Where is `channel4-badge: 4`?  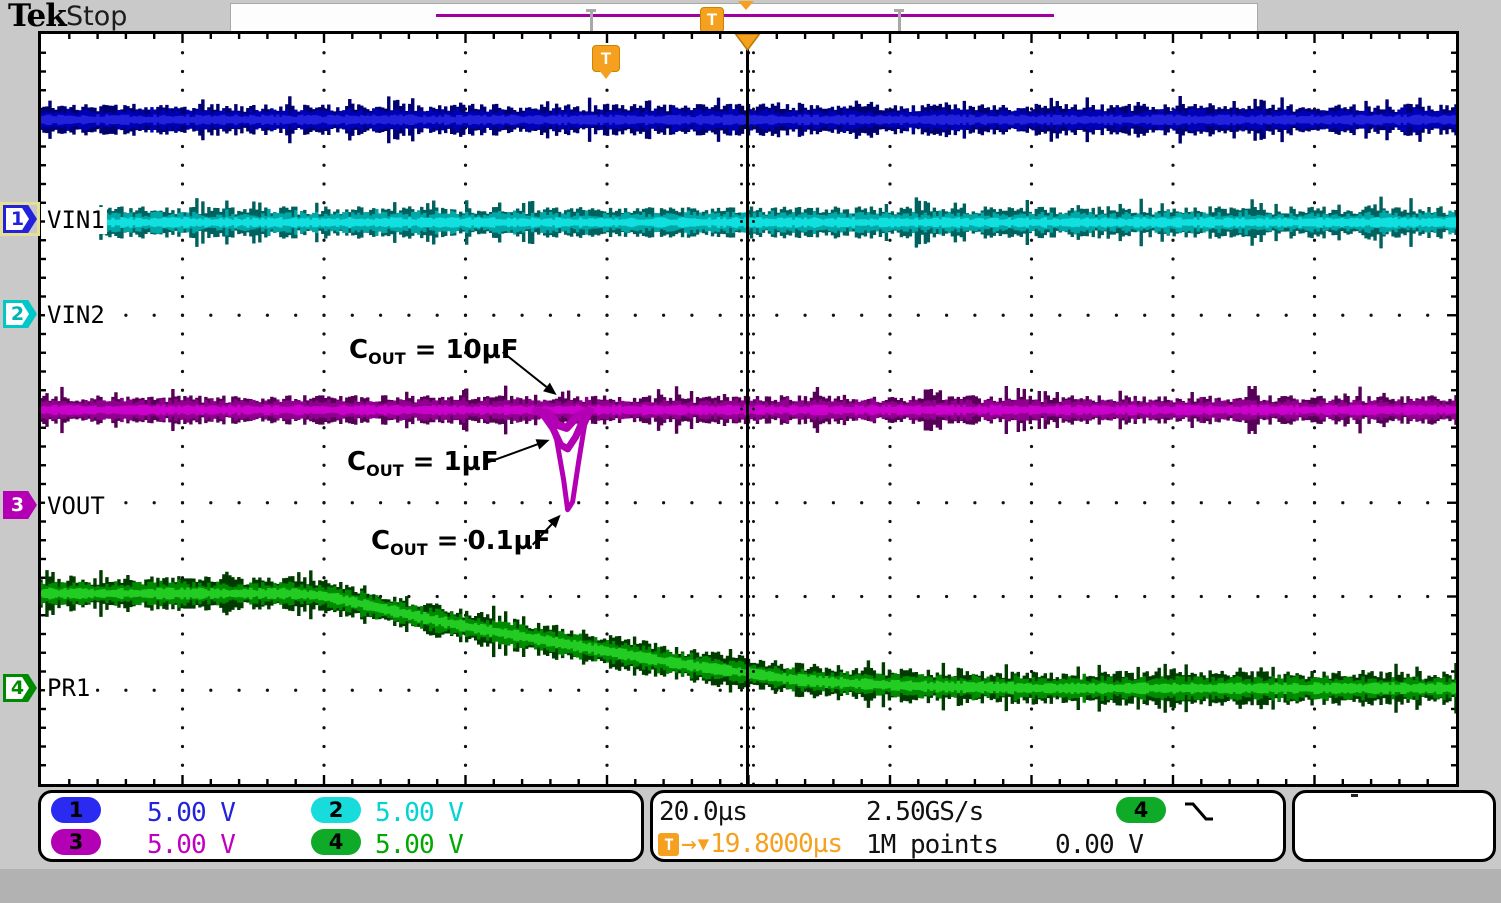 channel4-badge: 4 is located at coordinates (336, 842).